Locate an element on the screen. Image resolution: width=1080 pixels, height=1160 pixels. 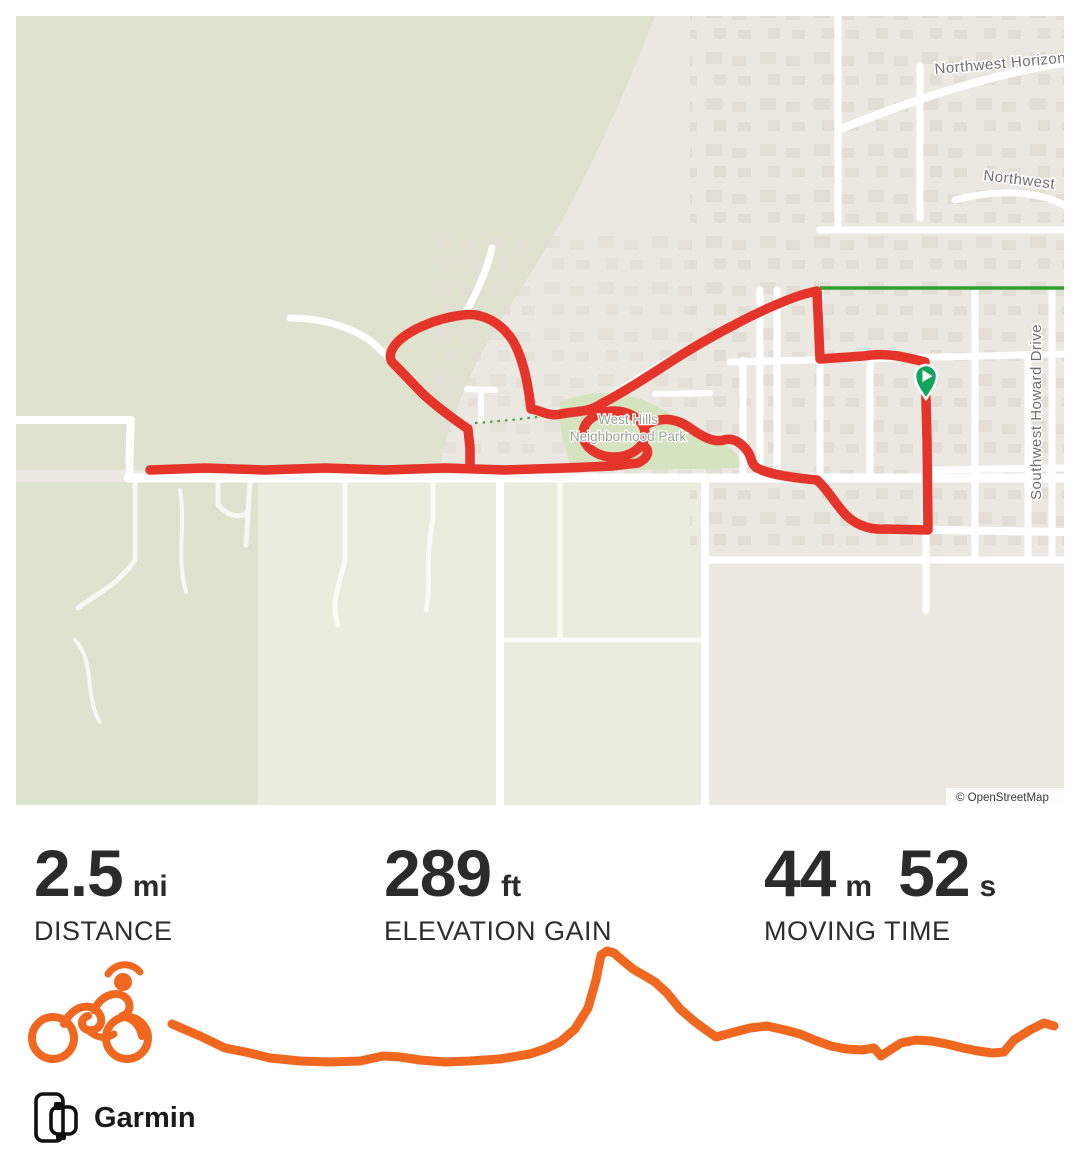
field-area-bottom is located at coordinates (481, 643).